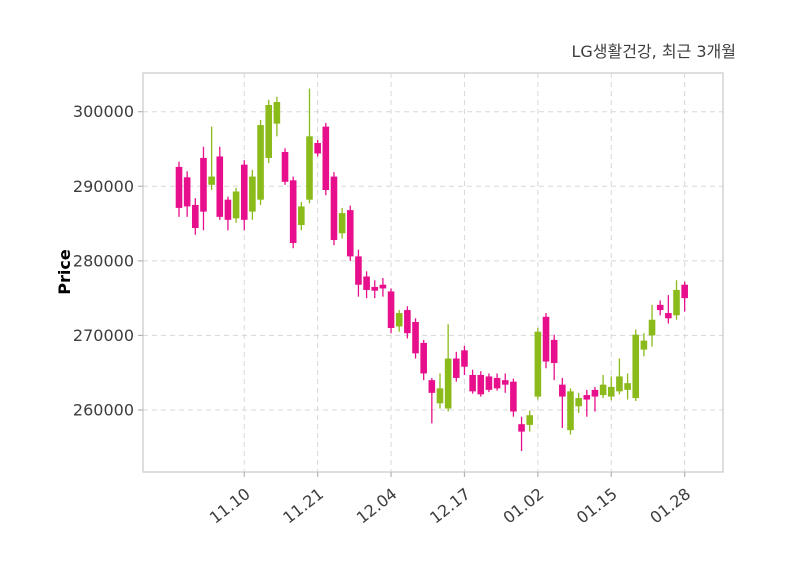 This screenshot has height=575, width=800. What do you see at coordinates (597, 505) in the screenshot?
I see `x-tick-label: 01.15` at bounding box center [597, 505].